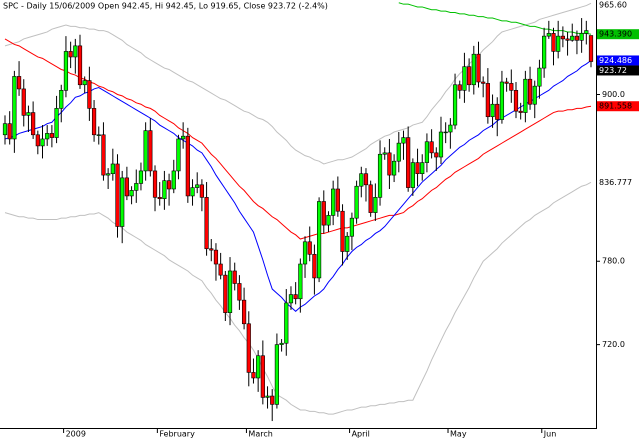 The width and height of the screenshot is (640, 438). I want to click on value-tag-label: 943.390, so click(615, 34).